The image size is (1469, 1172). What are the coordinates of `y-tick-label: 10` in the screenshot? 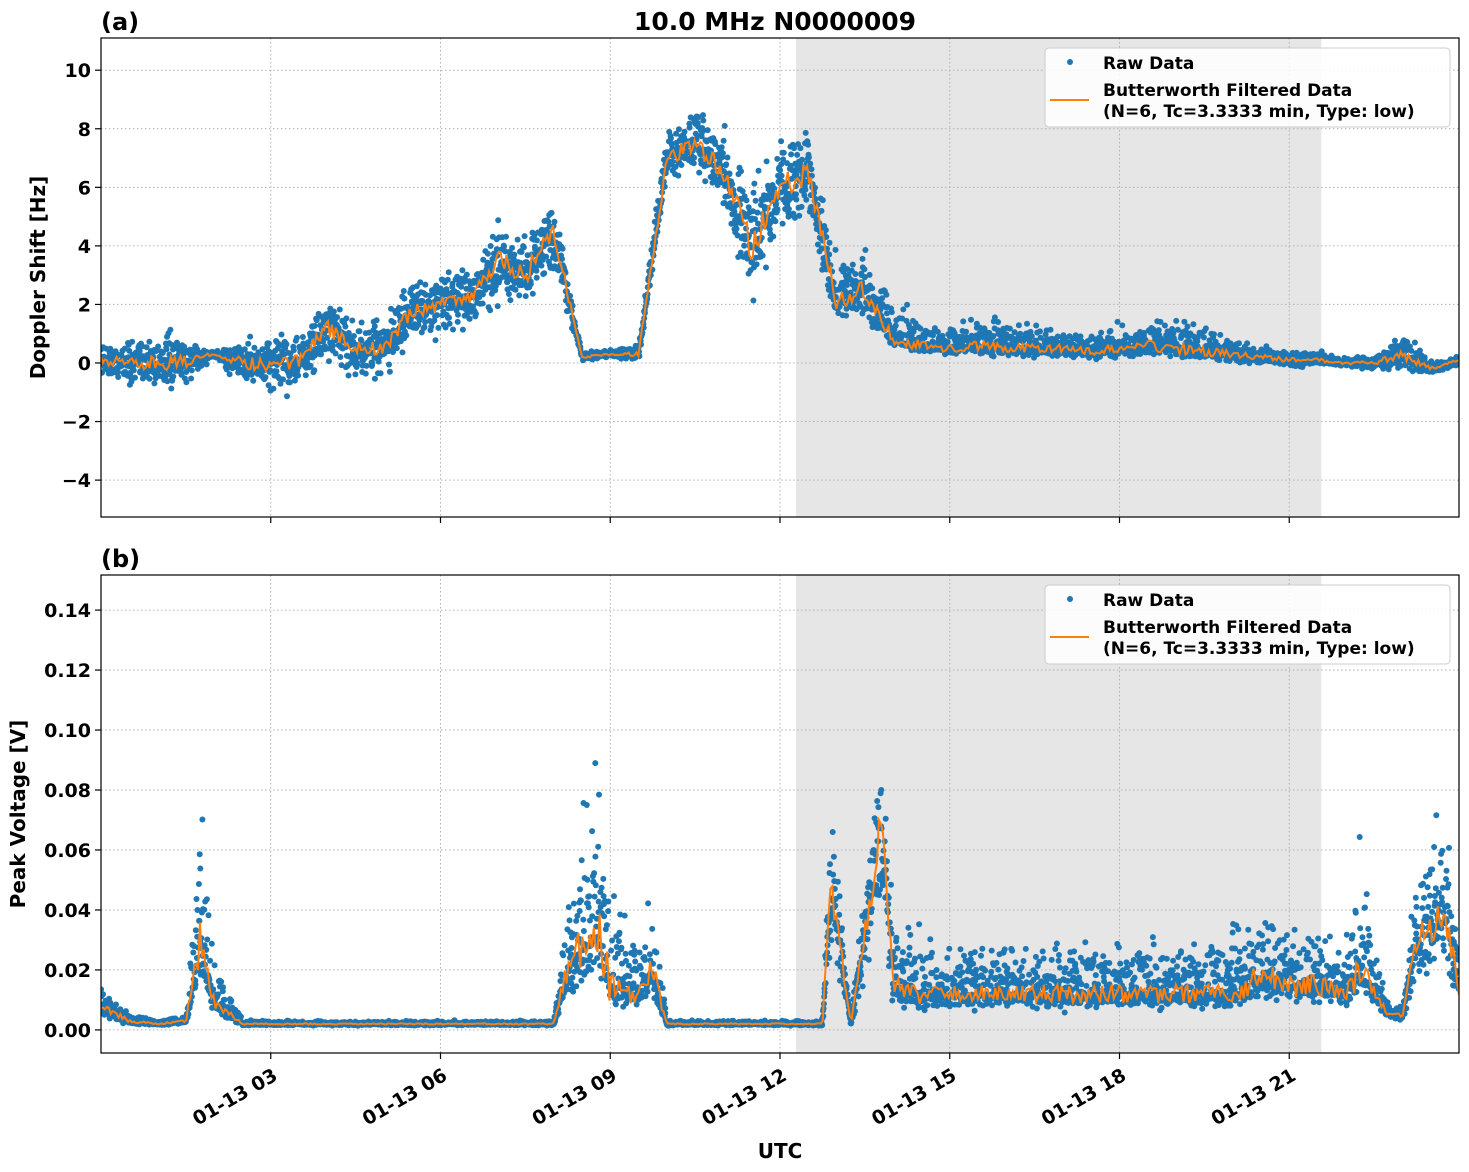 It's located at (78, 71).